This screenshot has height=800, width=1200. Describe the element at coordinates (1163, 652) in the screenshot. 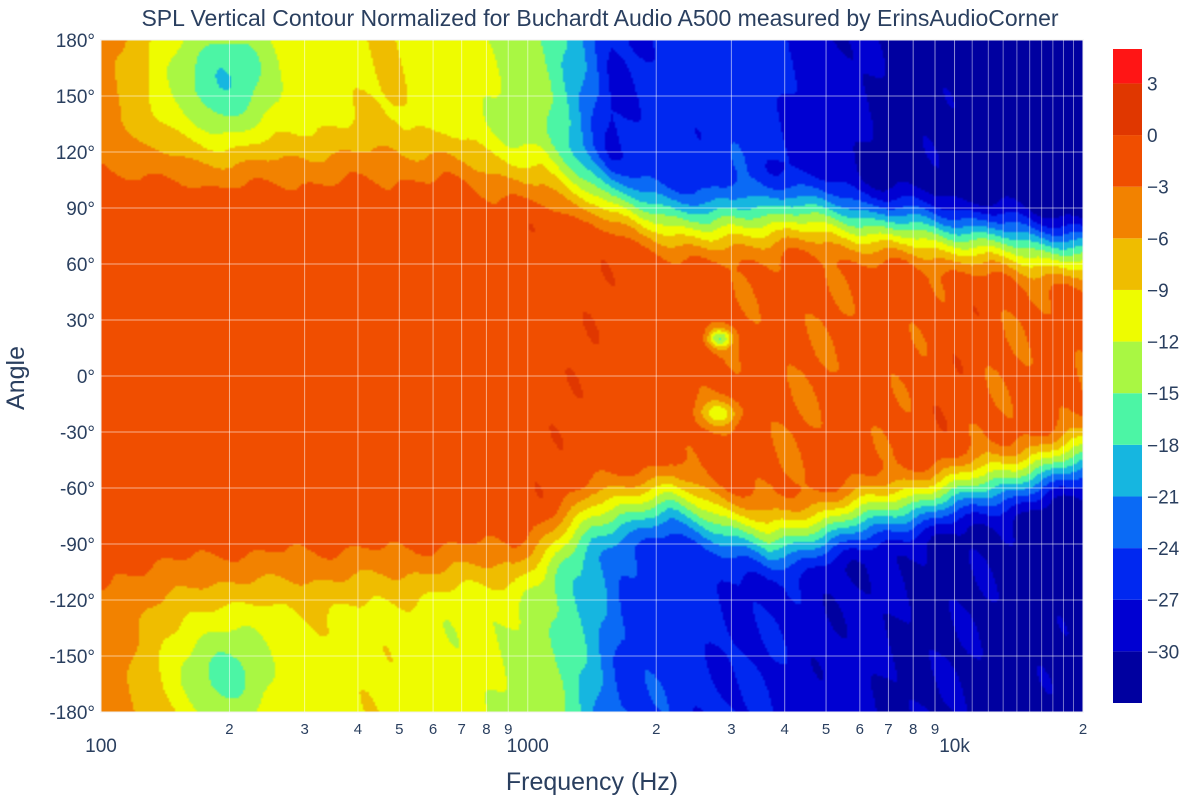

I see `colorbar-tick-label: −30` at that location.